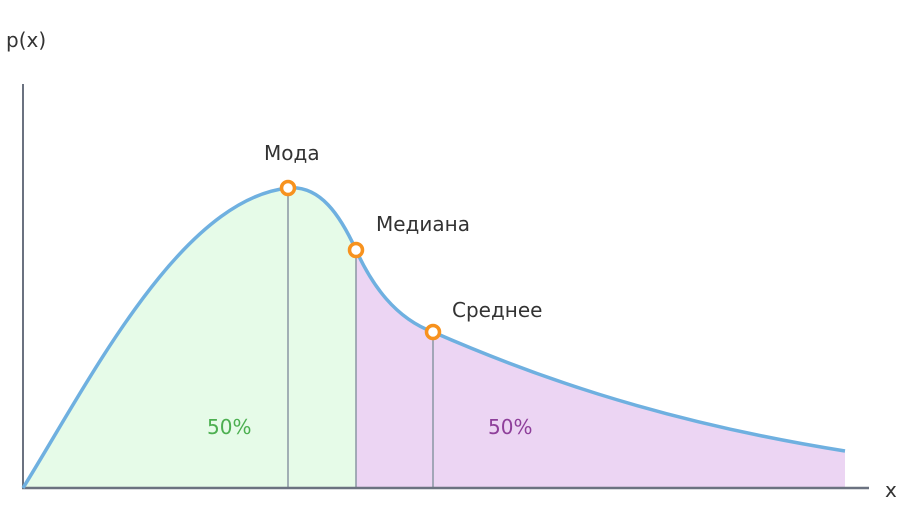 This screenshot has height=508, width=910. Describe the element at coordinates (423, 224) in the screenshot. I see `median-label: Медиана` at that location.